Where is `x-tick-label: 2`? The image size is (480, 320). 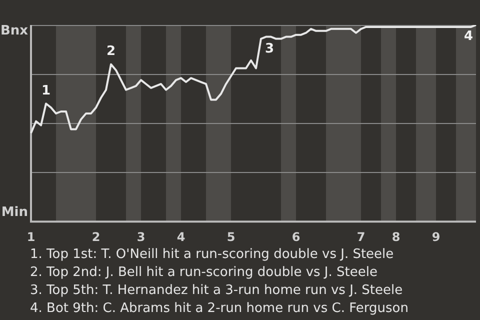 x-tick-label: 2 is located at coordinates (96, 237).